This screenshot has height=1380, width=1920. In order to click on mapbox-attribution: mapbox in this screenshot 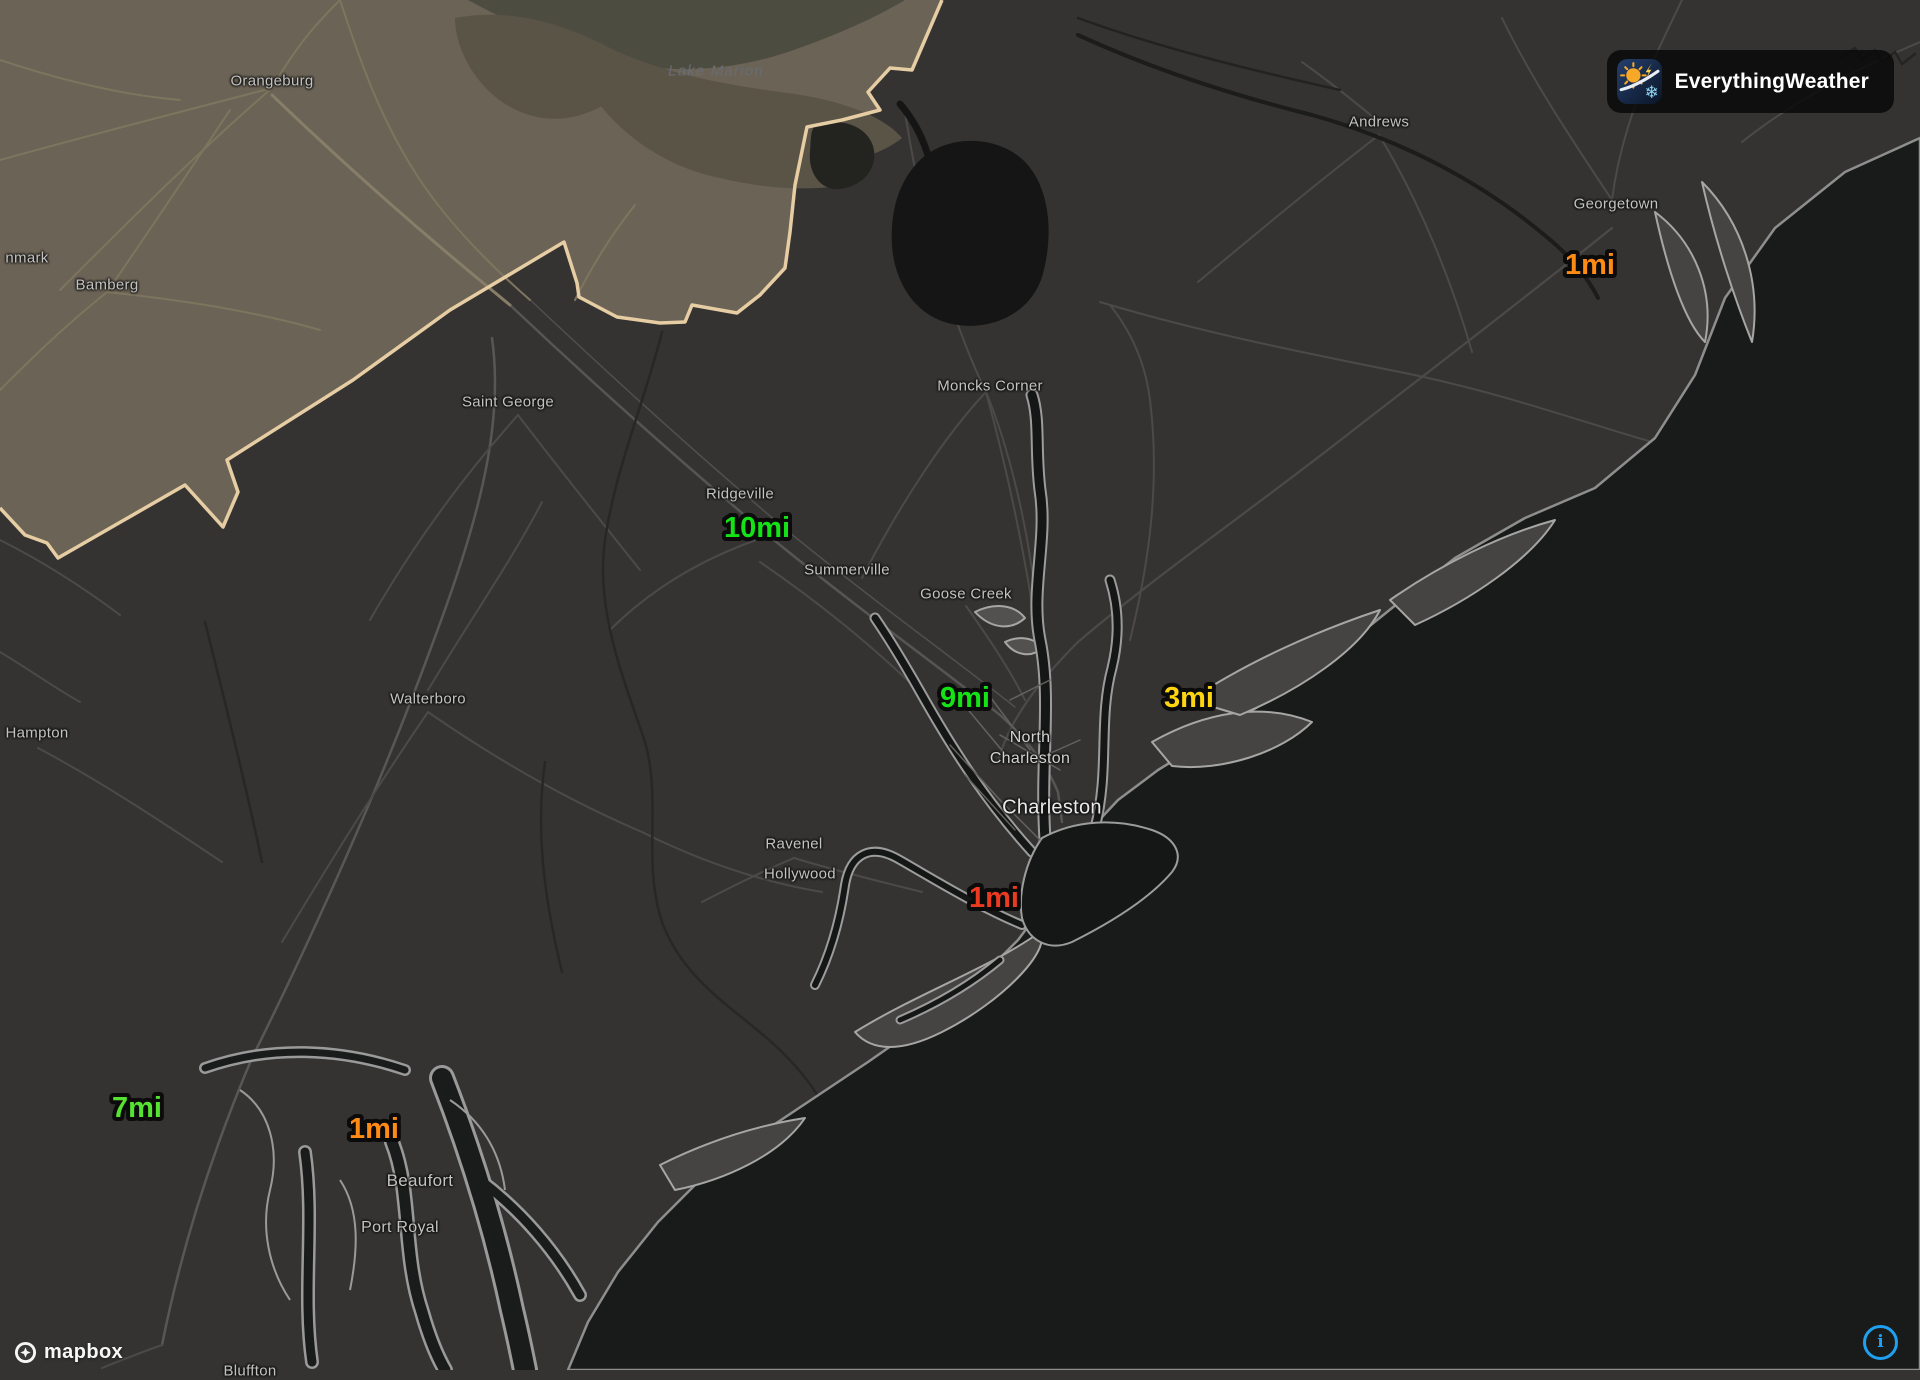, I will do `click(68, 1352)`.